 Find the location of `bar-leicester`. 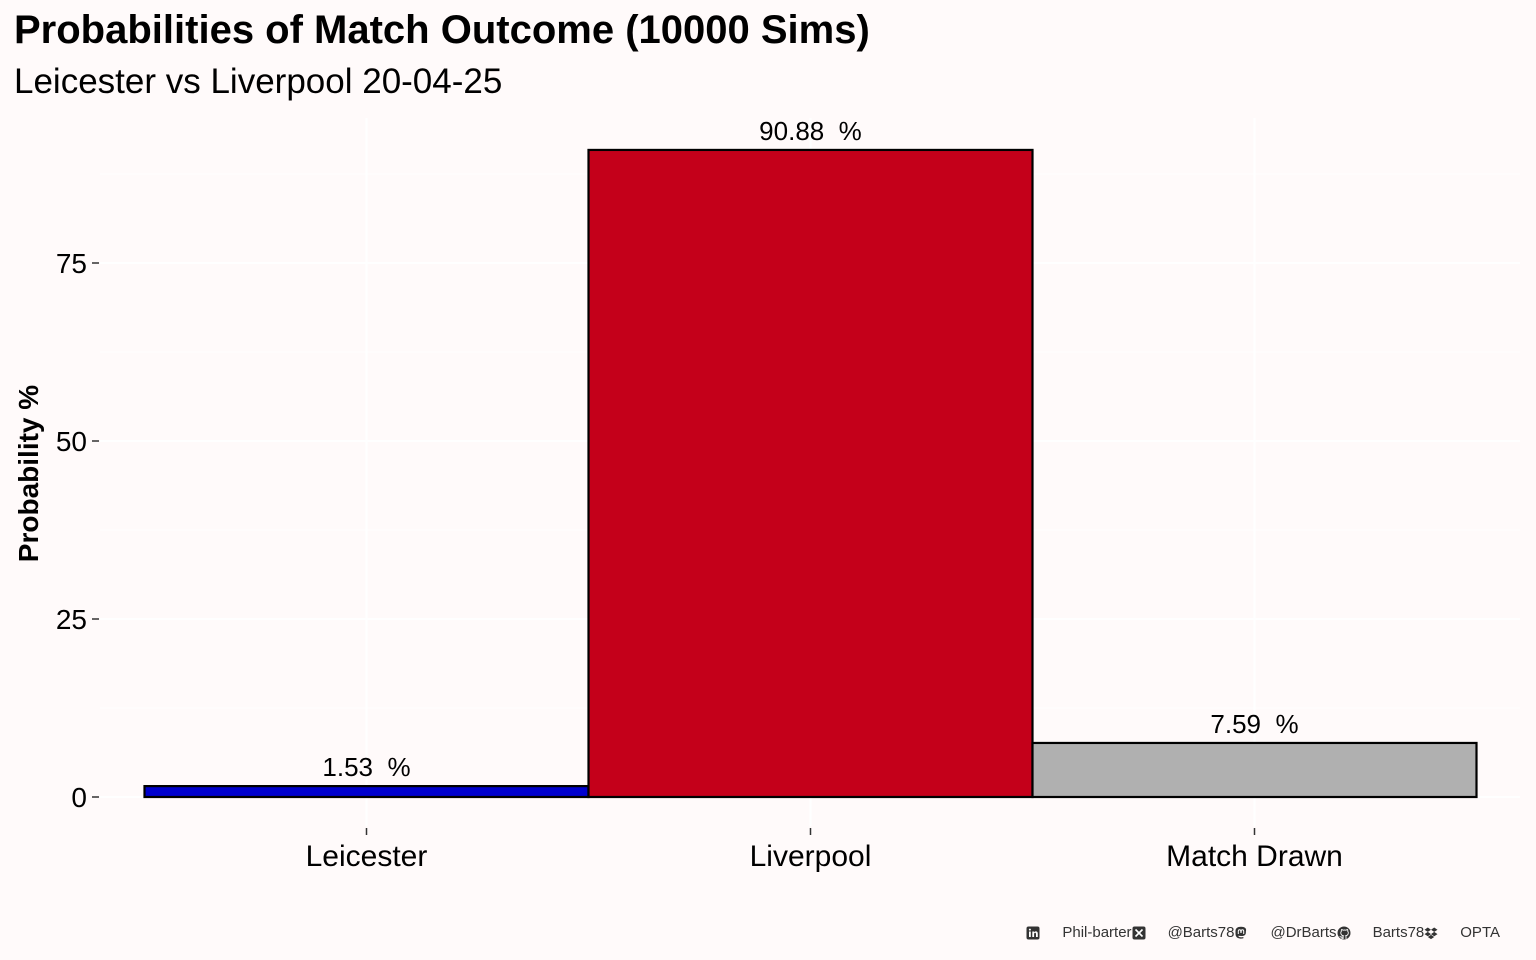

bar-leicester is located at coordinates (366, 792).